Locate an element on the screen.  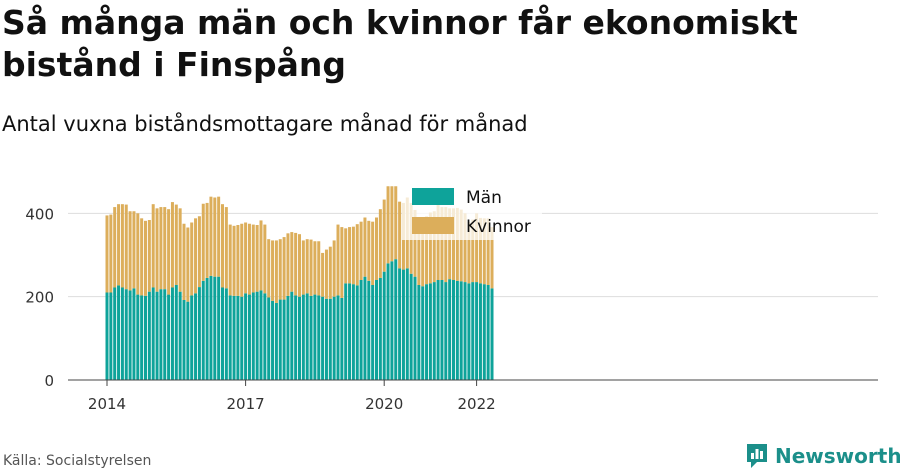
legend-swatch-man is located at coordinates (433, 196).